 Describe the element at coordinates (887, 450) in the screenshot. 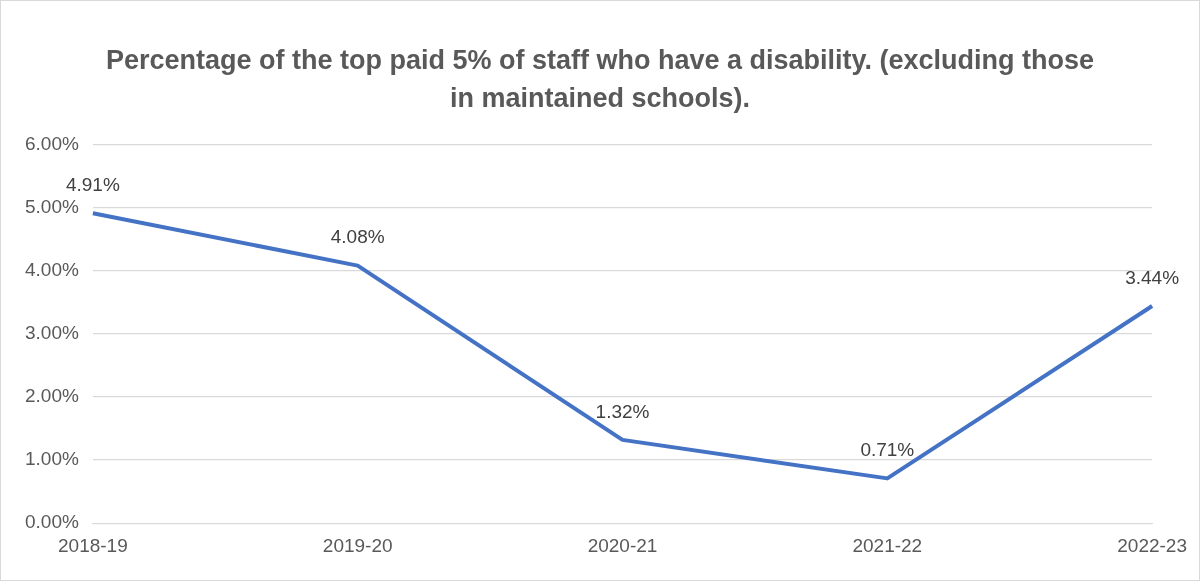

I see `data-label: 0.71%` at that location.